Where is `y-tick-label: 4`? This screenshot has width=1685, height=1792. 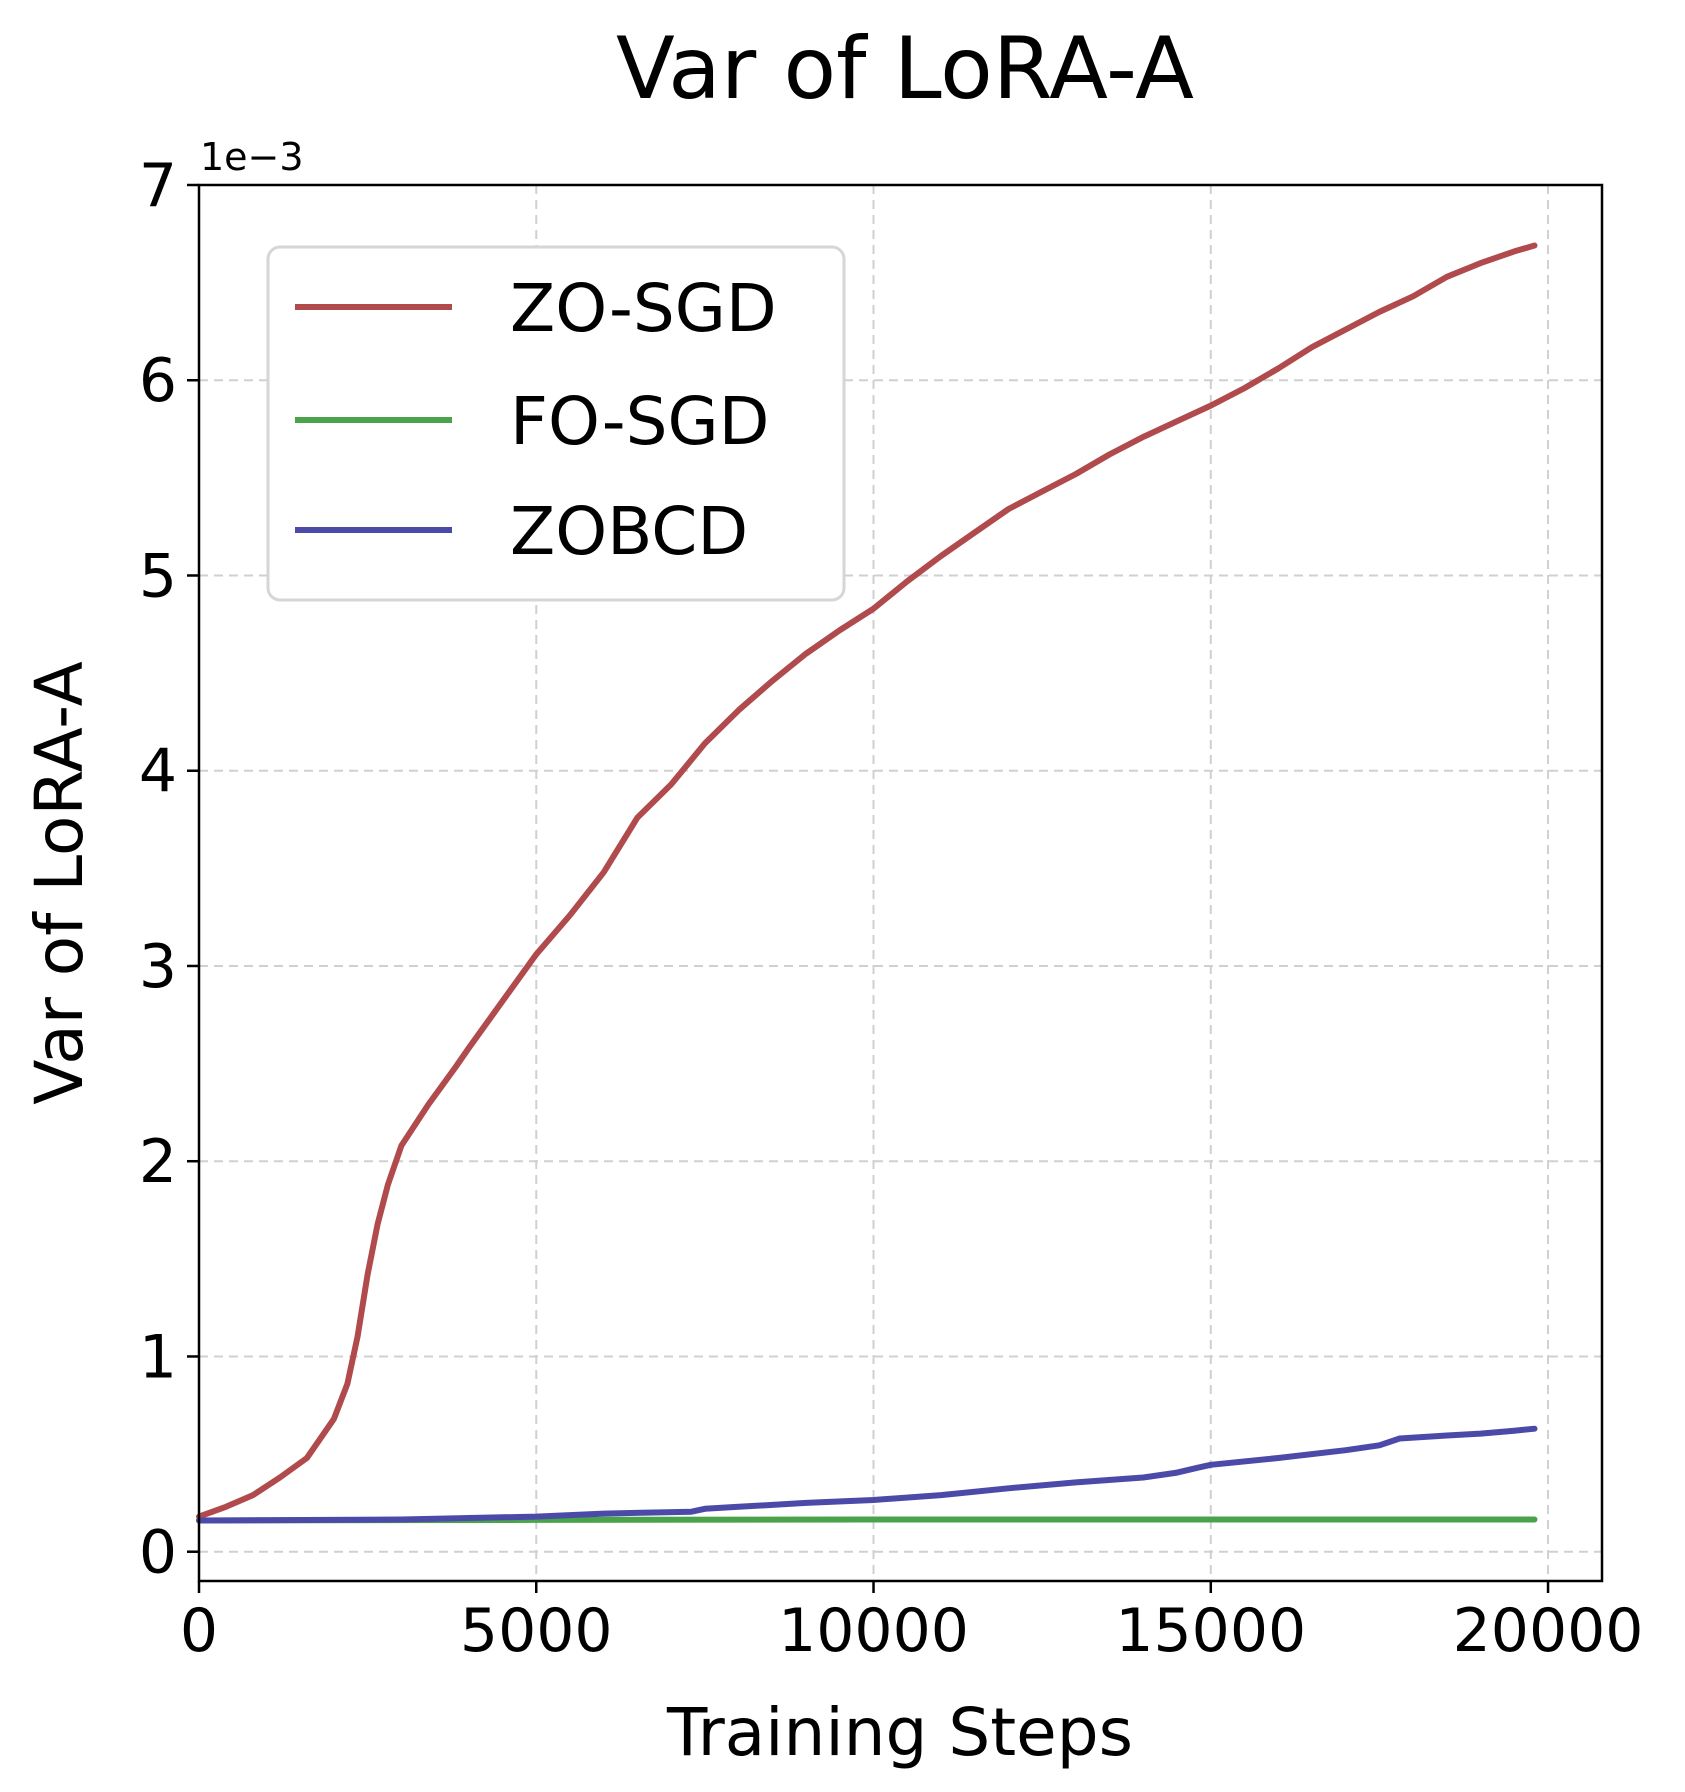
y-tick-label: 4 is located at coordinates (158, 772).